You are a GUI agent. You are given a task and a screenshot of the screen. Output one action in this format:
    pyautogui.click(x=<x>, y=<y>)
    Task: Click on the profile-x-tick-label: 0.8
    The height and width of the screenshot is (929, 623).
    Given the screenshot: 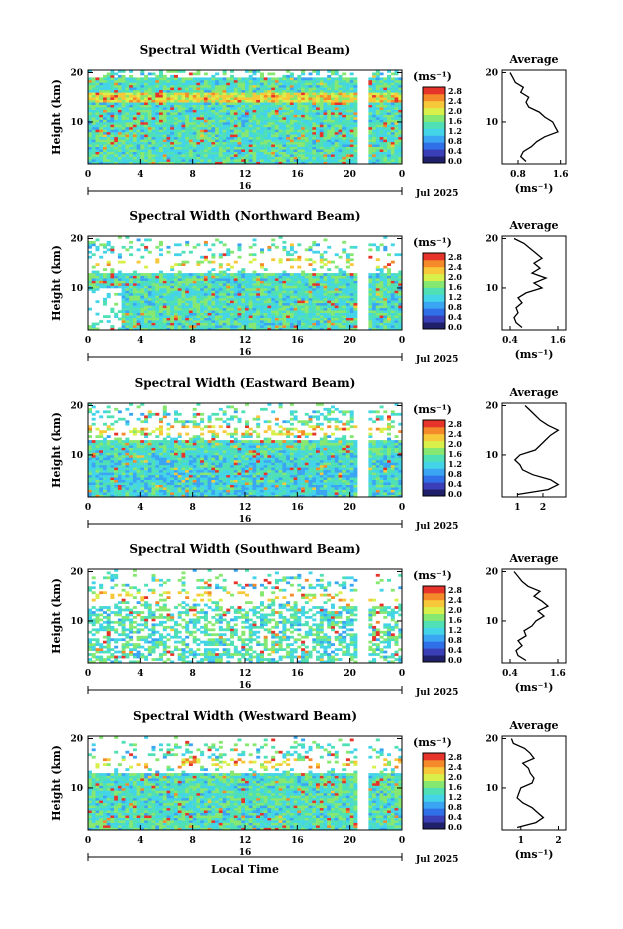 What is the action you would take?
    pyautogui.click(x=518, y=175)
    